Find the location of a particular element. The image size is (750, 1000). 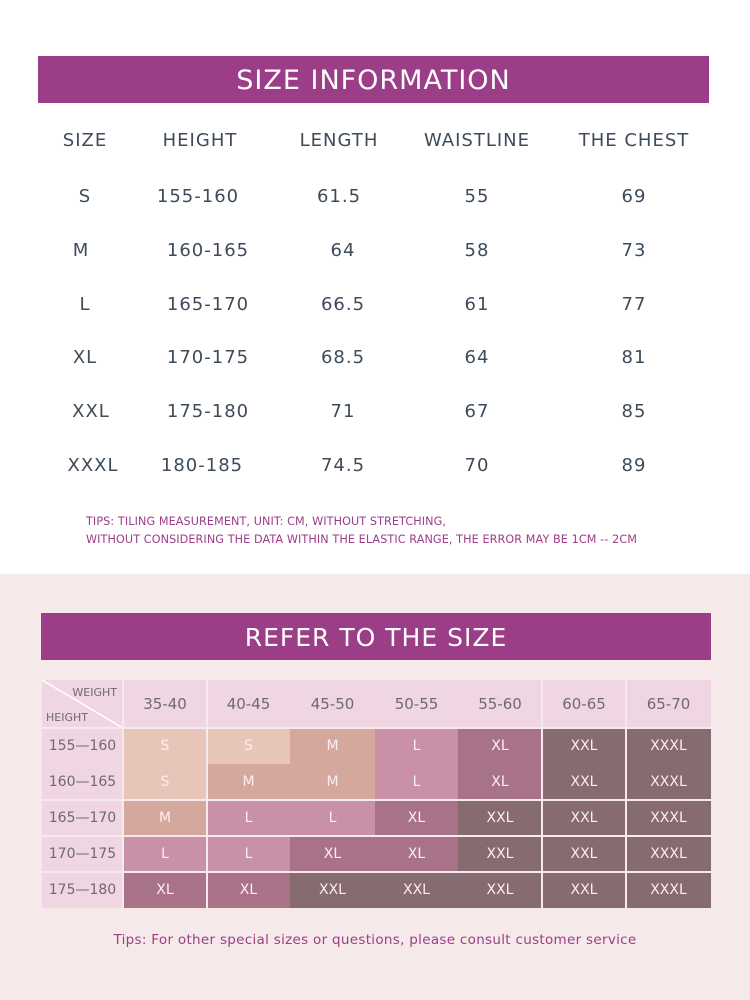

size-table-cell: 155-160 is located at coordinates (198, 196).